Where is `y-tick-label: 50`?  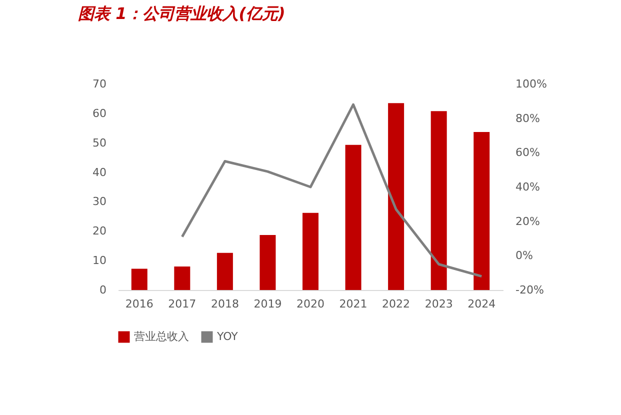 y-tick-label: 50 is located at coordinates (99, 143).